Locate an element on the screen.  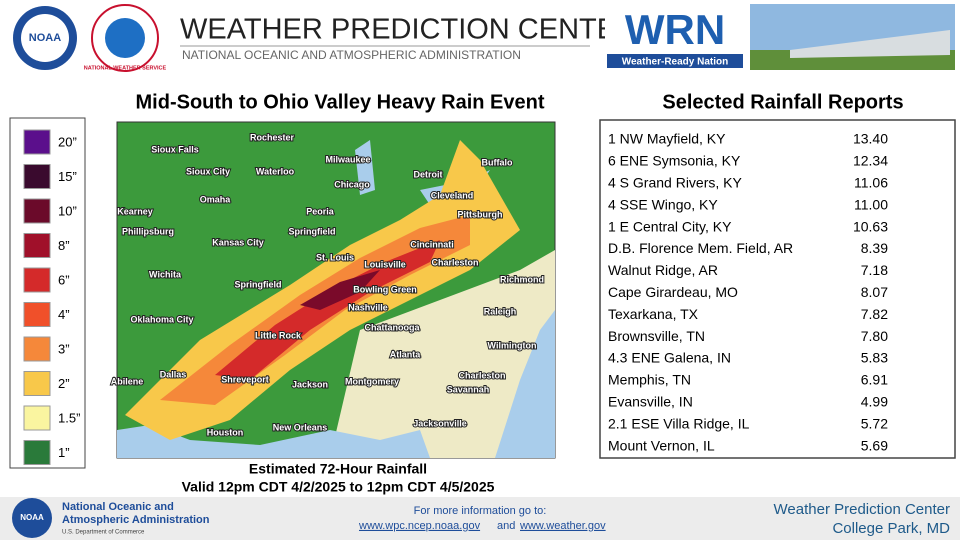
wrn-tagline: Weather-Ready Nation is located at coordinates (675, 62).